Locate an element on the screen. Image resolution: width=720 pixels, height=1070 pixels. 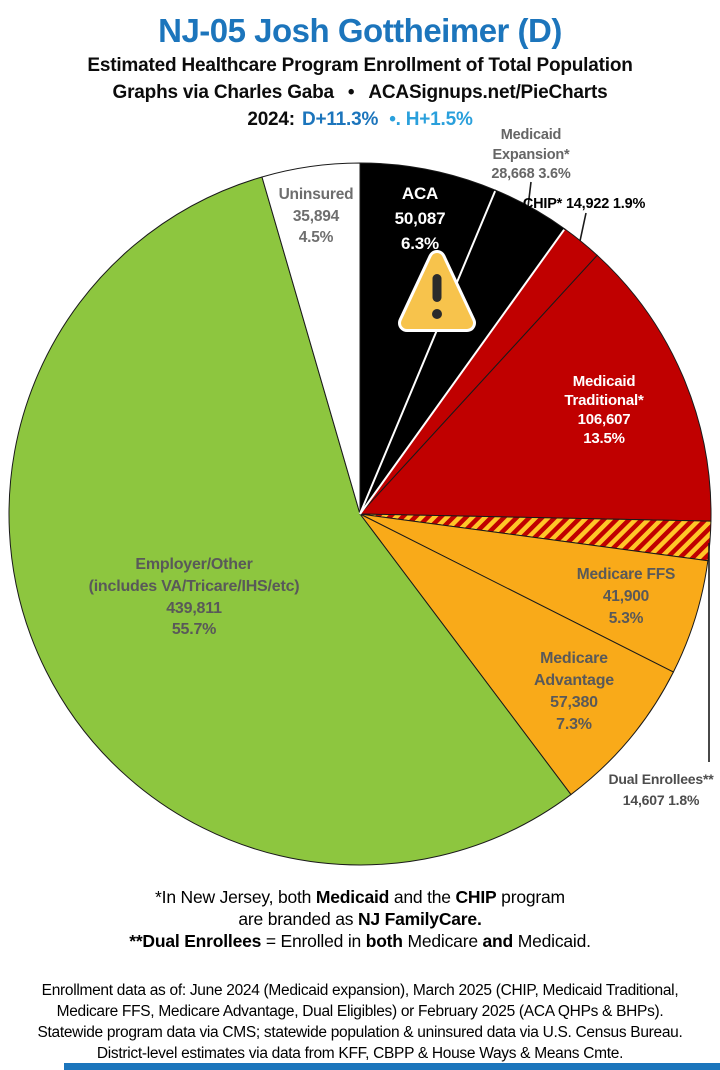
footnote-line-2: are branded as NJ FamilyCare. is located at coordinates (360, 919).